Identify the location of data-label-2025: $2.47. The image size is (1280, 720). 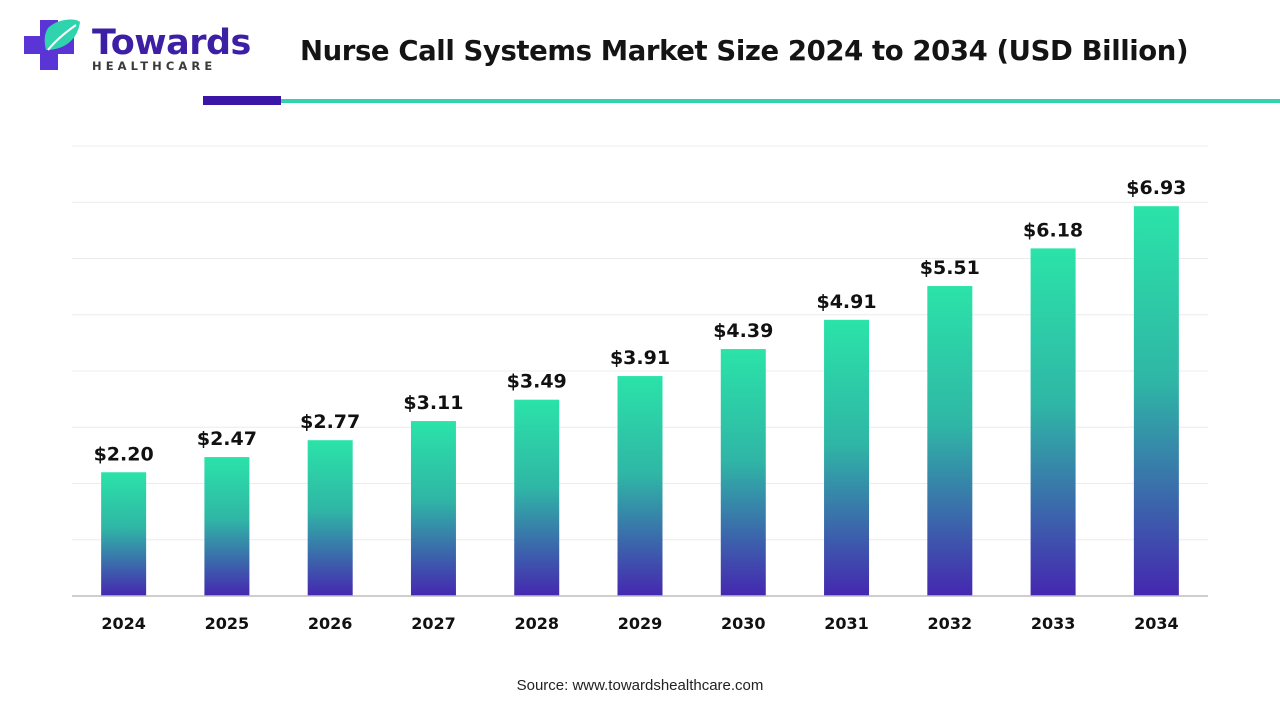
(227, 439).